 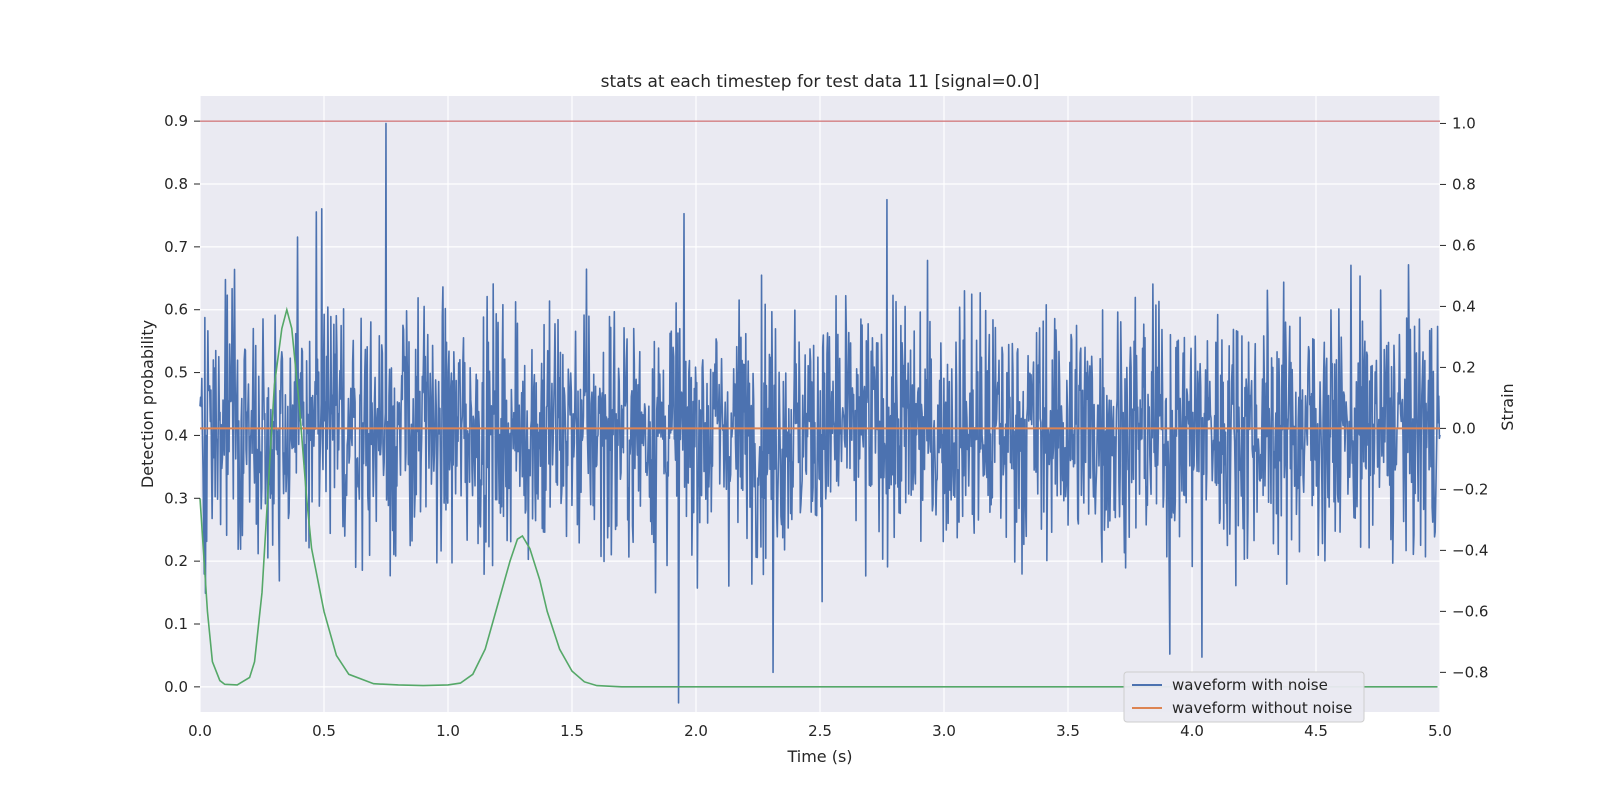 I want to click on y-tick-label-left: 0.7, so click(x=176, y=247).